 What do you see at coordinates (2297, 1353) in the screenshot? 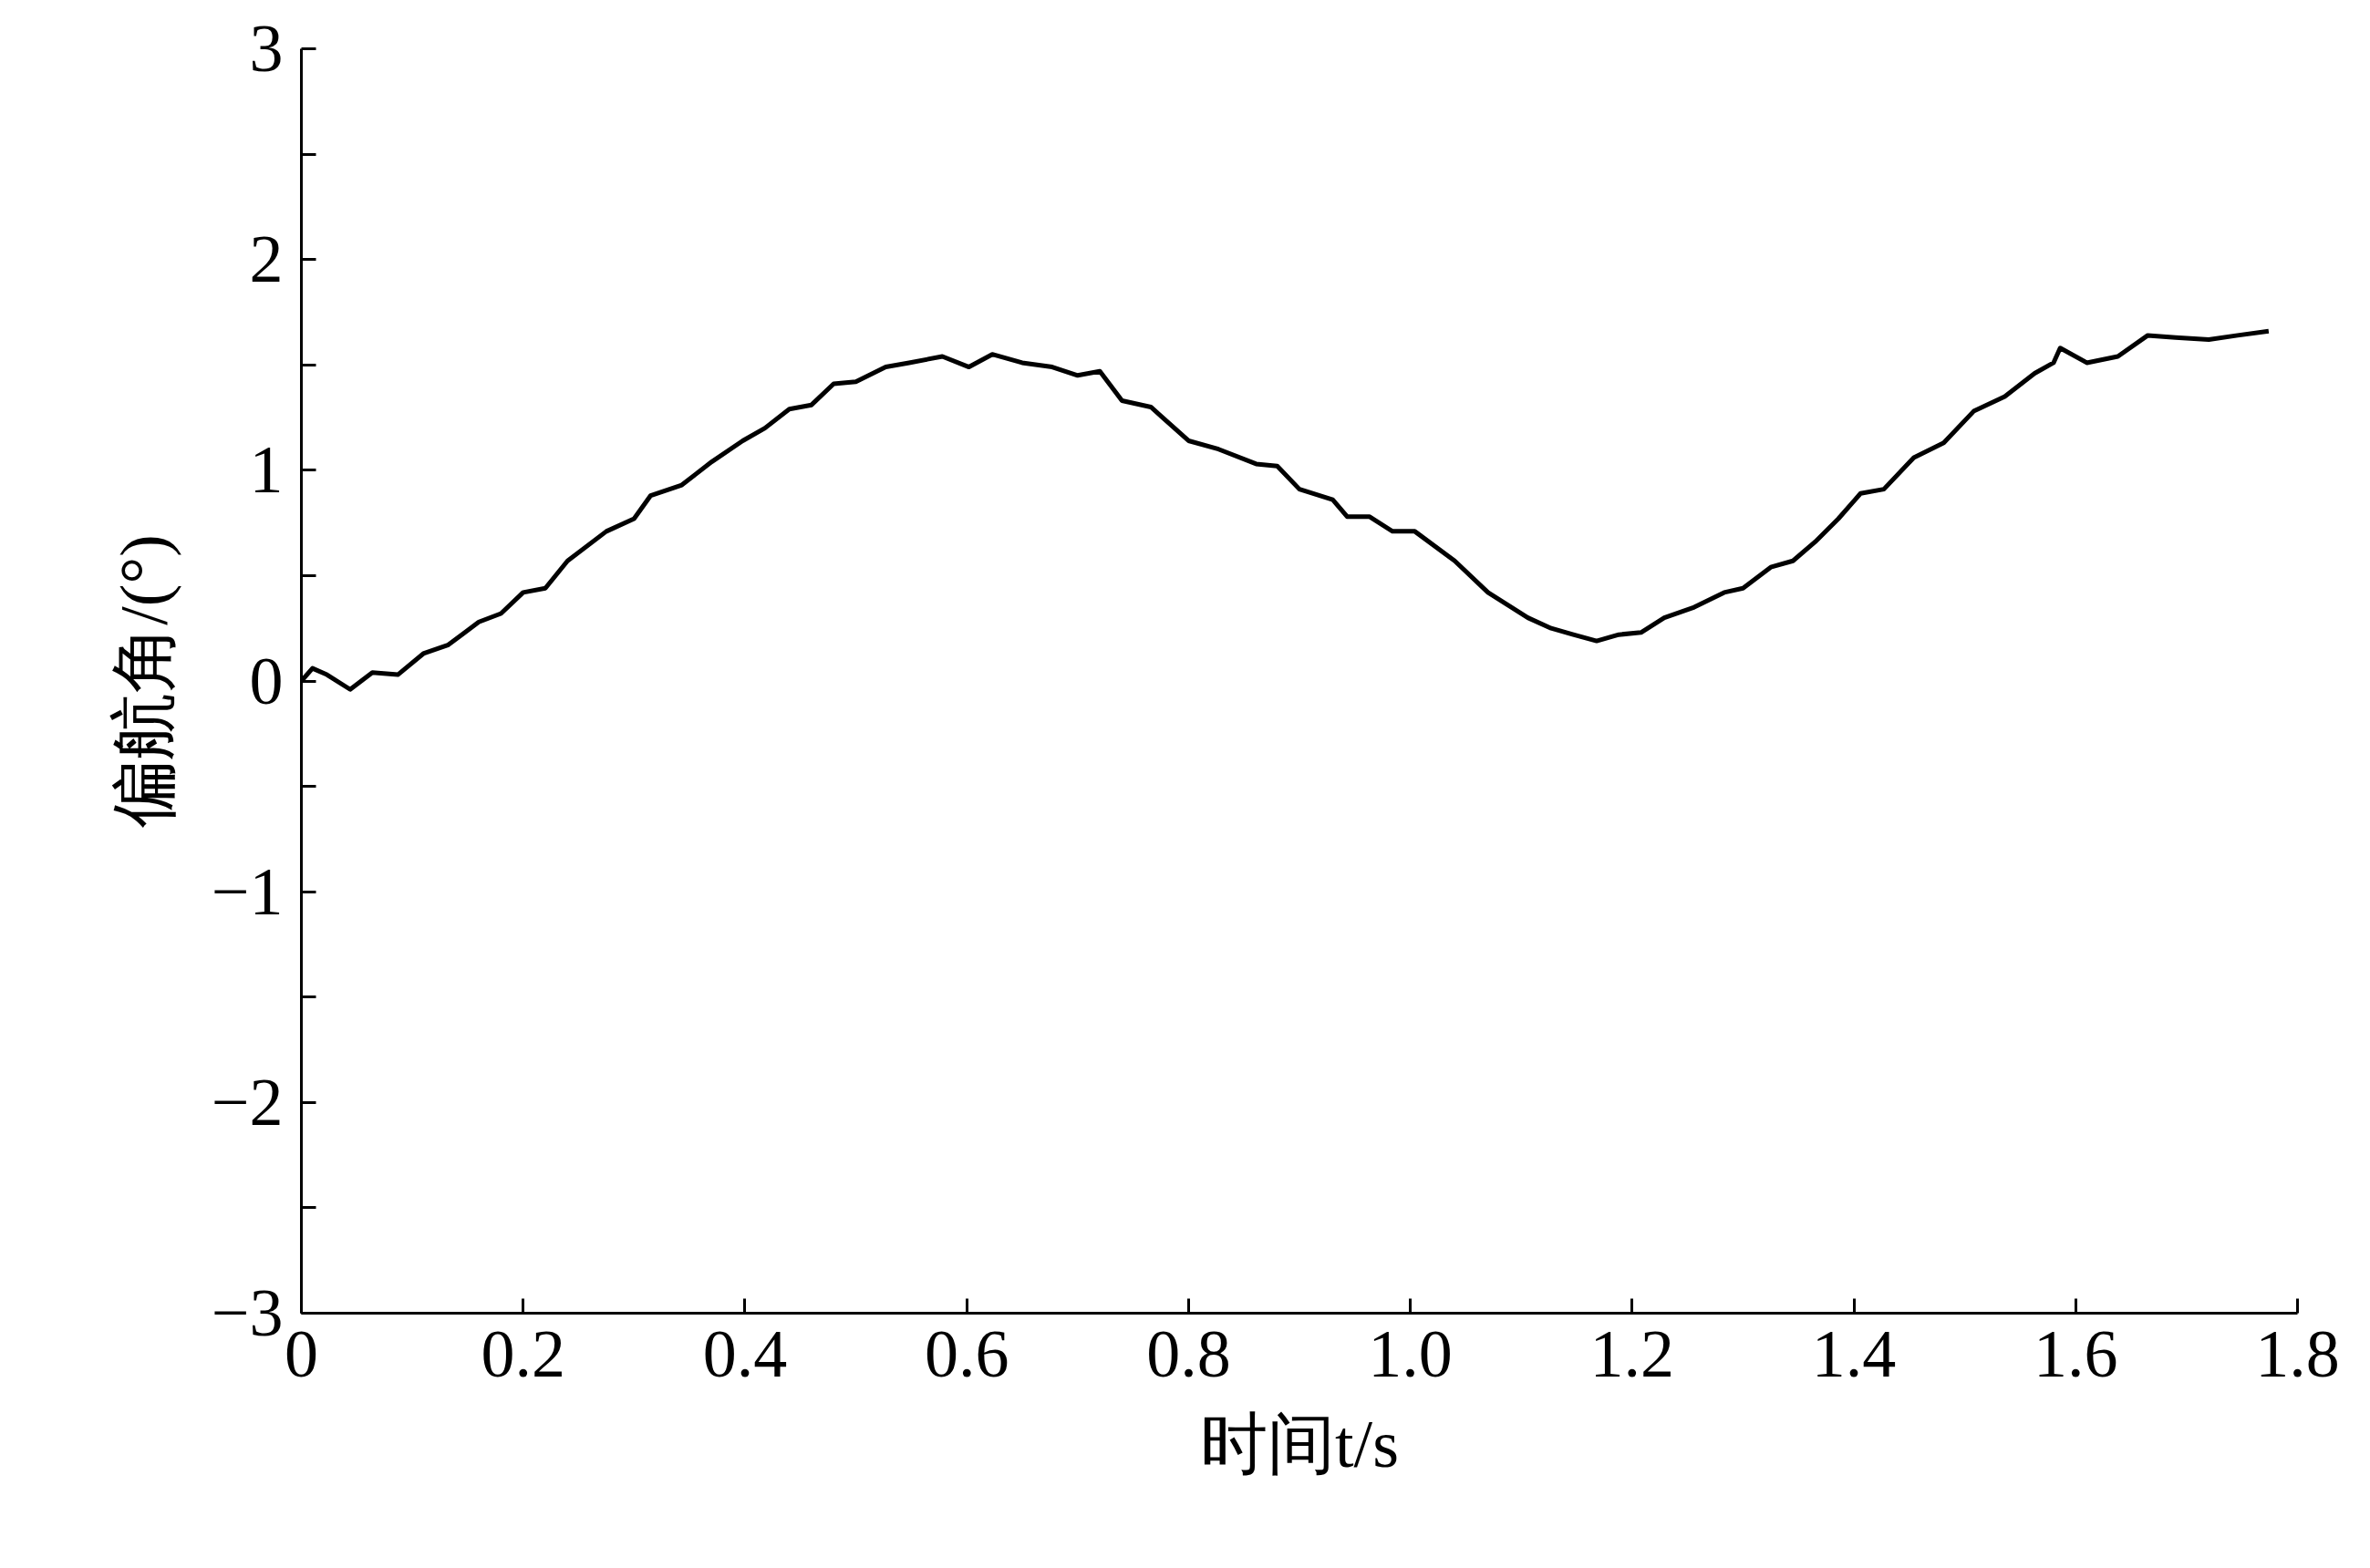
I see `x-tick-label: 1.8` at bounding box center [2297, 1353].